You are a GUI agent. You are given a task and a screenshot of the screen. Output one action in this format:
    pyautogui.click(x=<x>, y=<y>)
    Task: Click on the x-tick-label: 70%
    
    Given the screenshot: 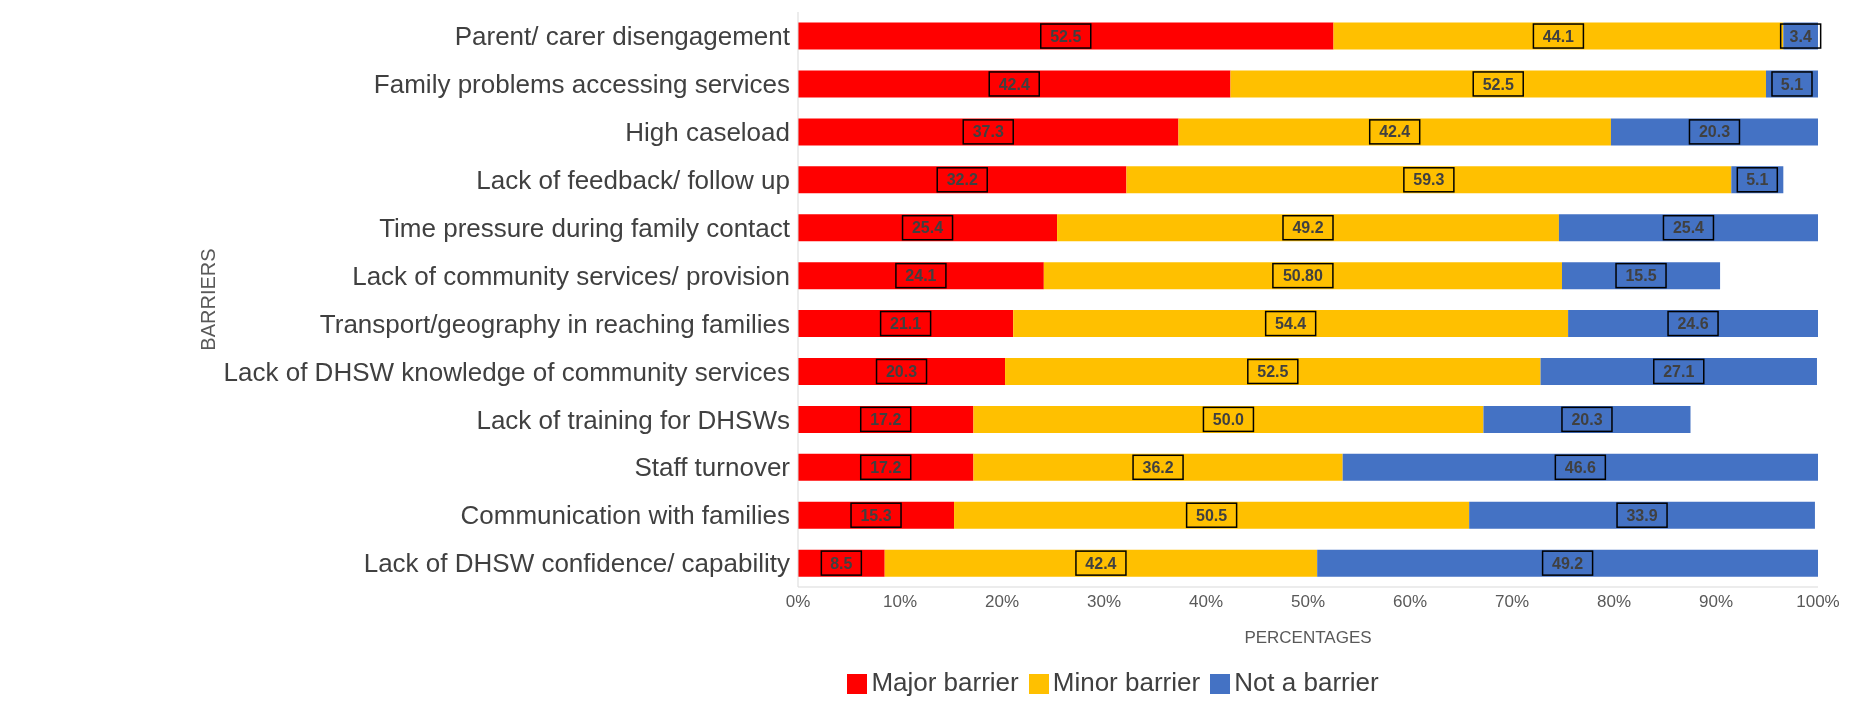 What is the action you would take?
    pyautogui.click(x=1512, y=602)
    